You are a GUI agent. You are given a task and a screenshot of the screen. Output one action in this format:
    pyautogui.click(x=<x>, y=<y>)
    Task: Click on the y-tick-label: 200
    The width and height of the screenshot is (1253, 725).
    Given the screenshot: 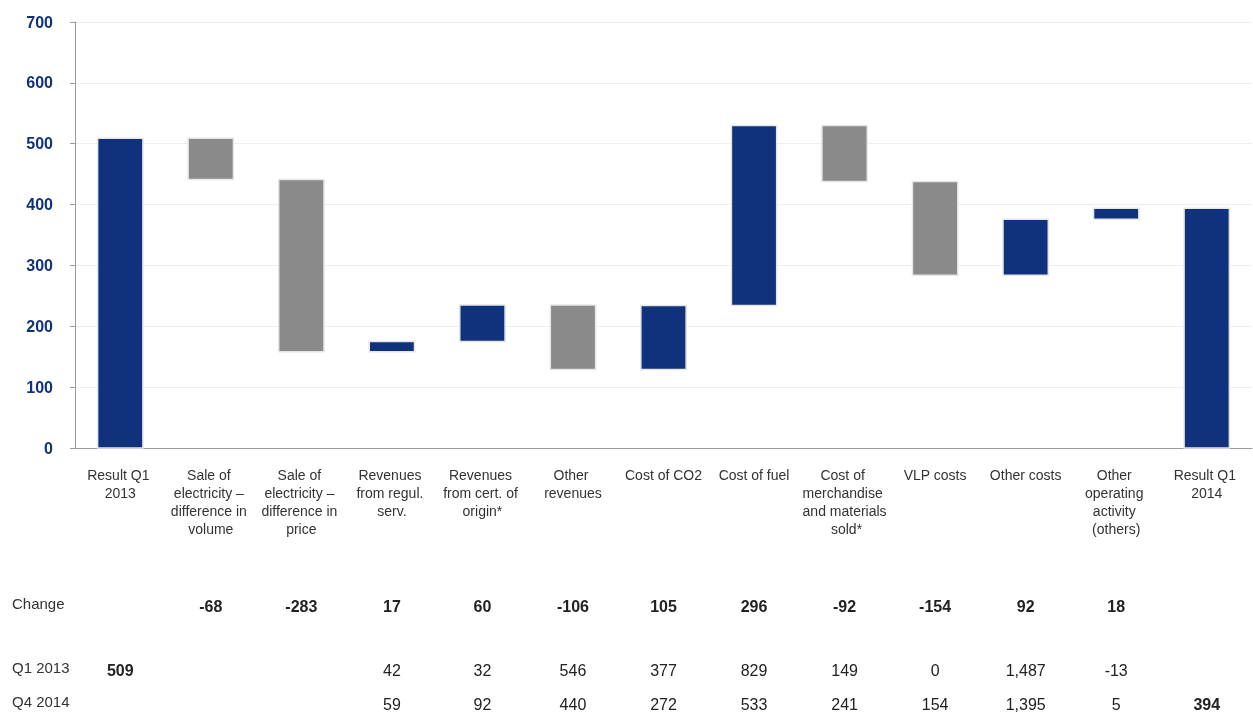 What is the action you would take?
    pyautogui.click(x=40, y=326)
    